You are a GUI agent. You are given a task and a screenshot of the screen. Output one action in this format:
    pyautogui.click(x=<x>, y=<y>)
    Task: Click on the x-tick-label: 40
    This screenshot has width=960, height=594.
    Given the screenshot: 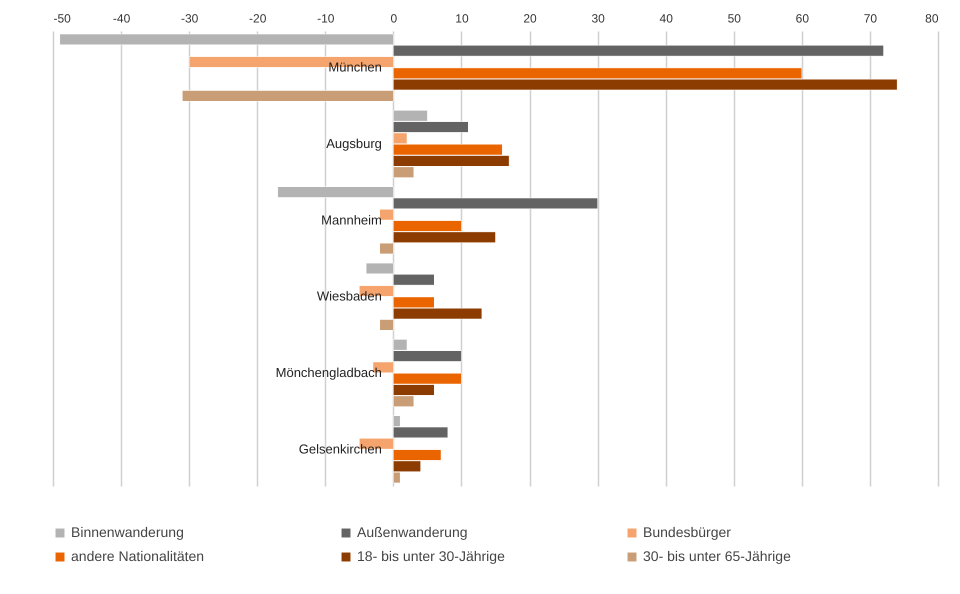 What is the action you would take?
    pyautogui.click(x=667, y=19)
    